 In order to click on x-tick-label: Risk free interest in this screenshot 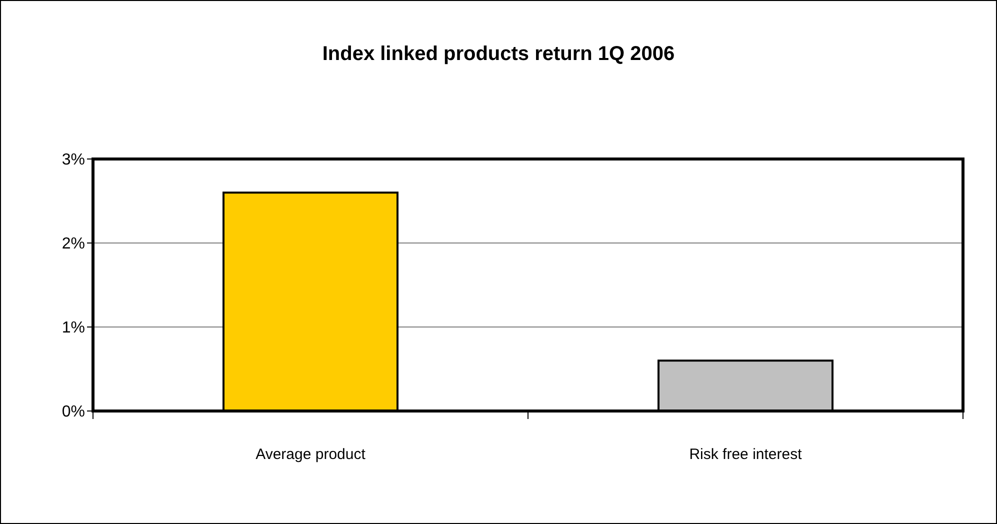, I will do `click(746, 454)`.